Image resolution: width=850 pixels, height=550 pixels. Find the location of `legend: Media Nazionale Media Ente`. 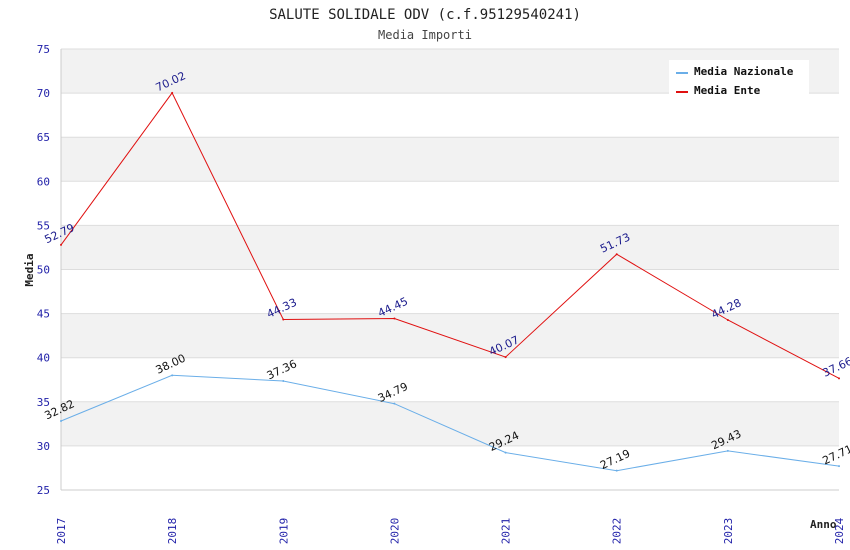

legend: Media Nazionale Media Ente is located at coordinates (739, 79).